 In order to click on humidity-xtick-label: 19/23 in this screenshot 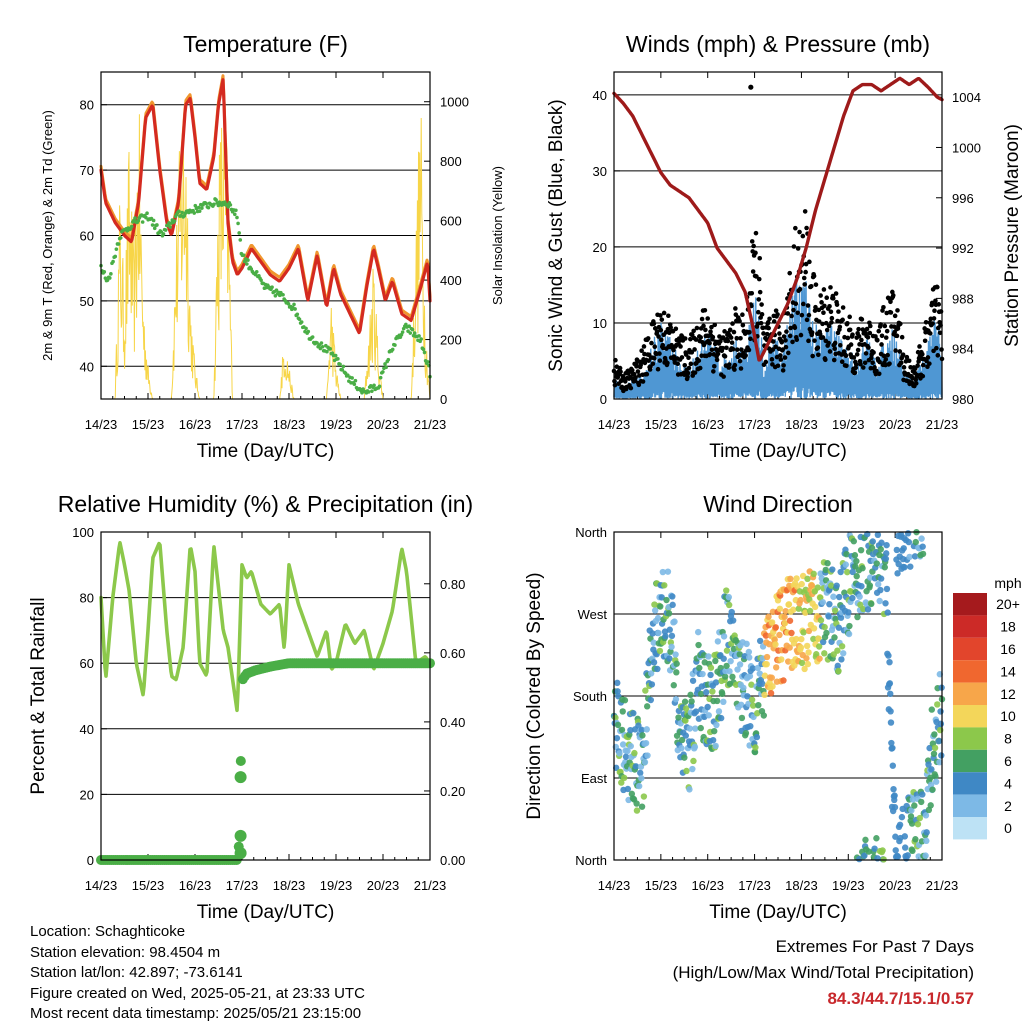, I will do `click(336, 885)`.